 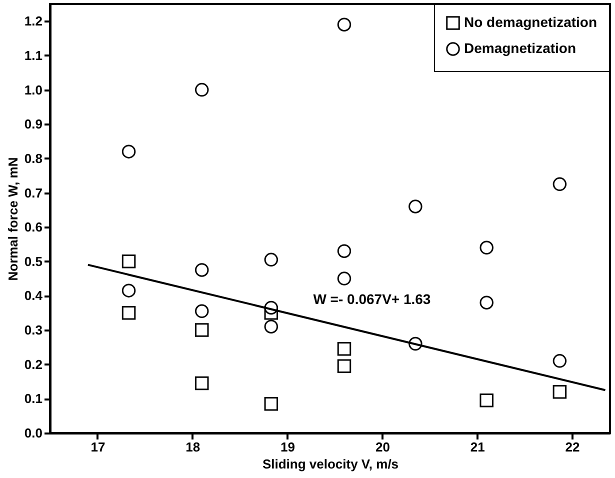 What do you see at coordinates (288, 447) in the screenshot?
I see `x-tick-label: 19` at bounding box center [288, 447].